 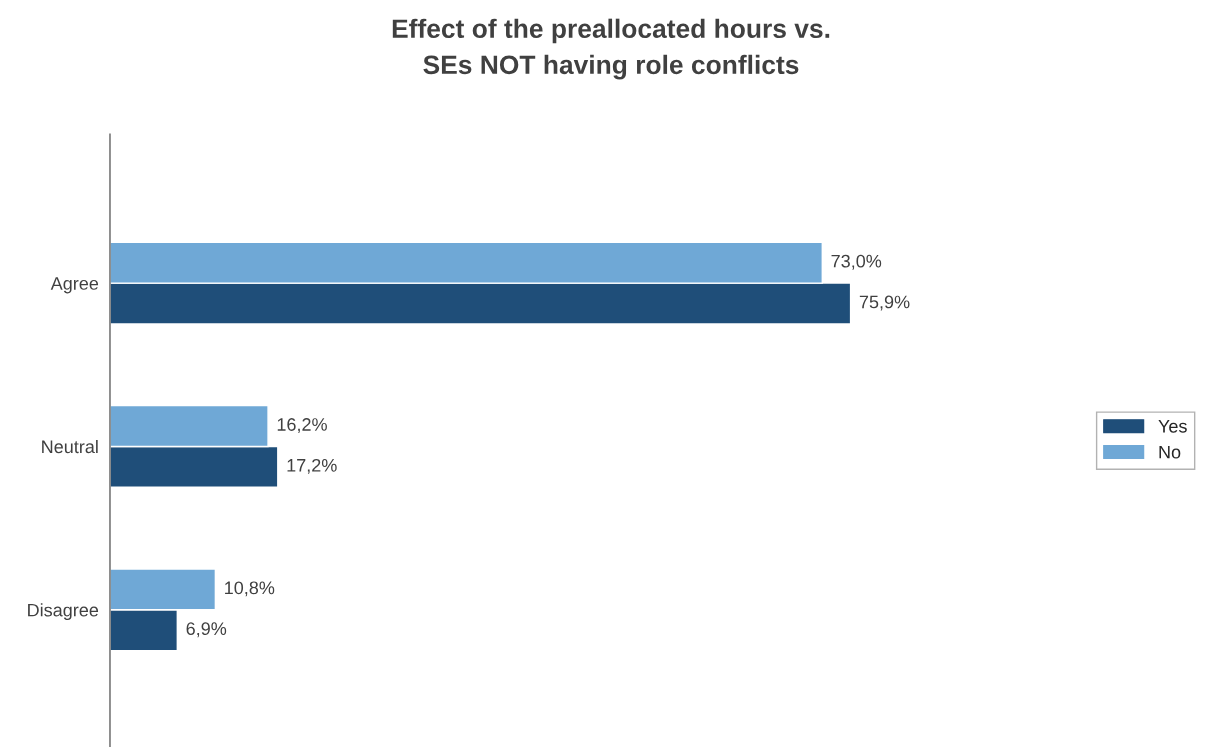 I want to click on data-label: 73,0%, so click(x=856, y=262).